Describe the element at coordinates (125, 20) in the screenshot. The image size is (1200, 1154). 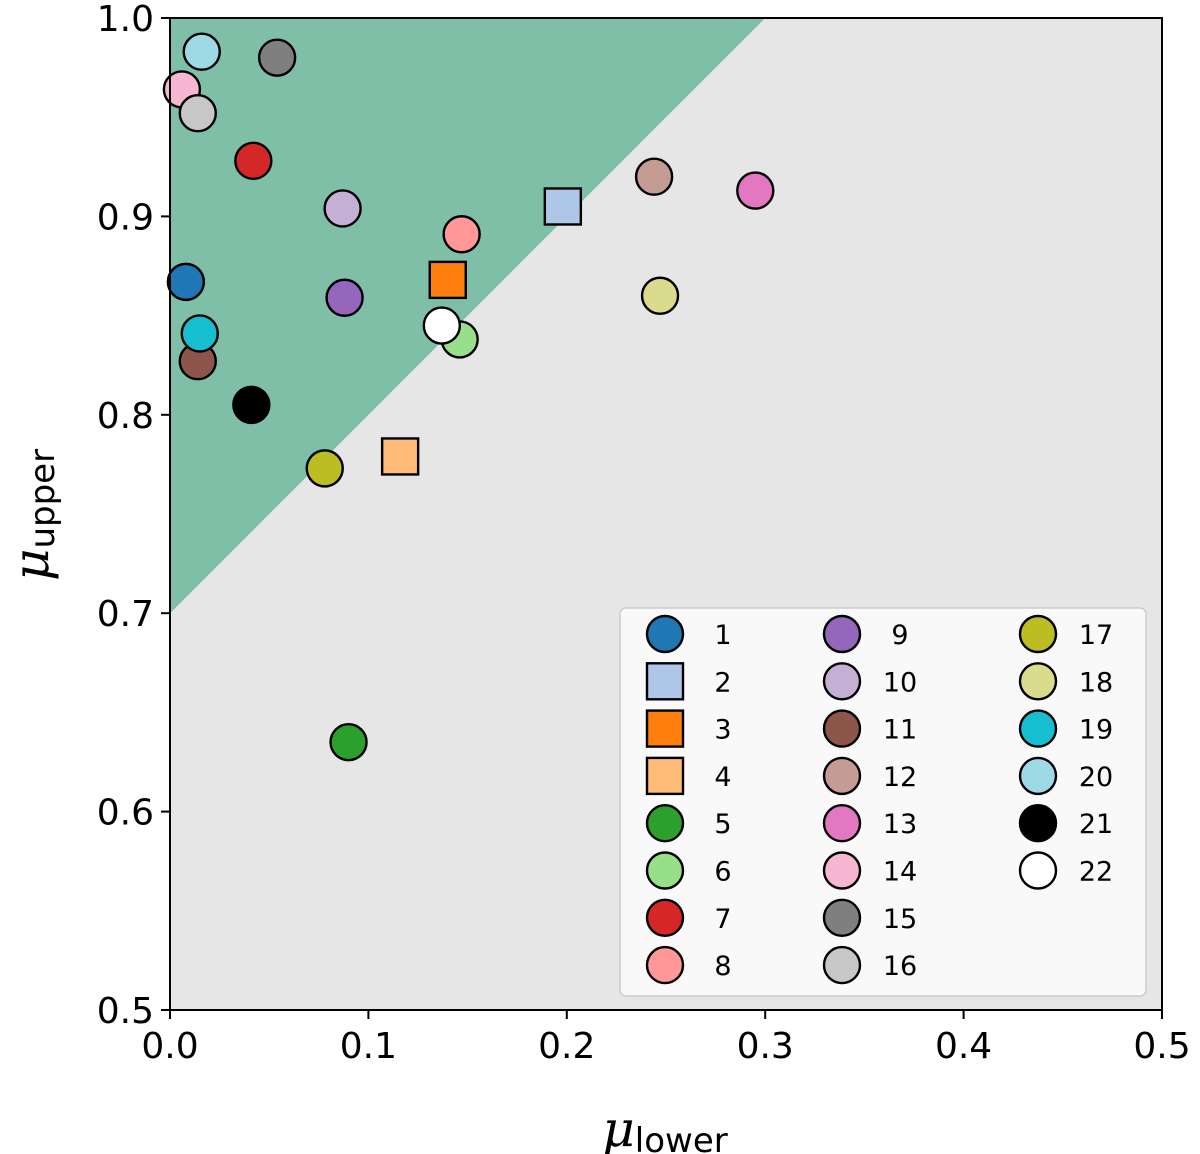
I see `y-tick-label: 1.0` at that location.